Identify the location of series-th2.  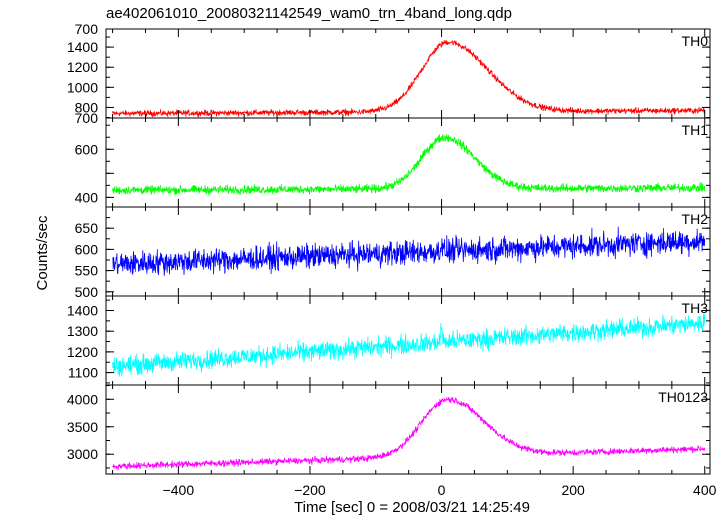
(409, 251).